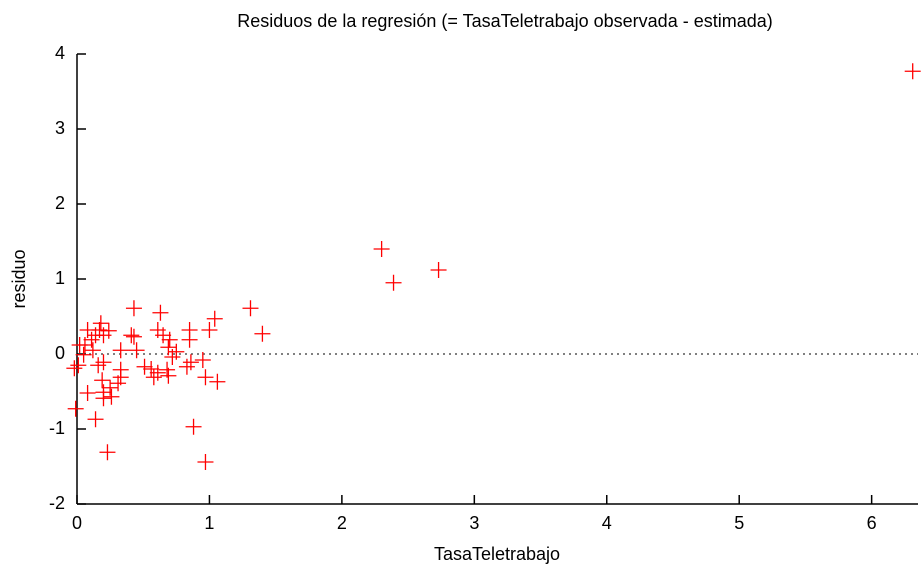 The width and height of the screenshot is (923, 569). Describe the element at coordinates (474, 523) in the screenshot. I see `x-tick-label: 3` at that location.